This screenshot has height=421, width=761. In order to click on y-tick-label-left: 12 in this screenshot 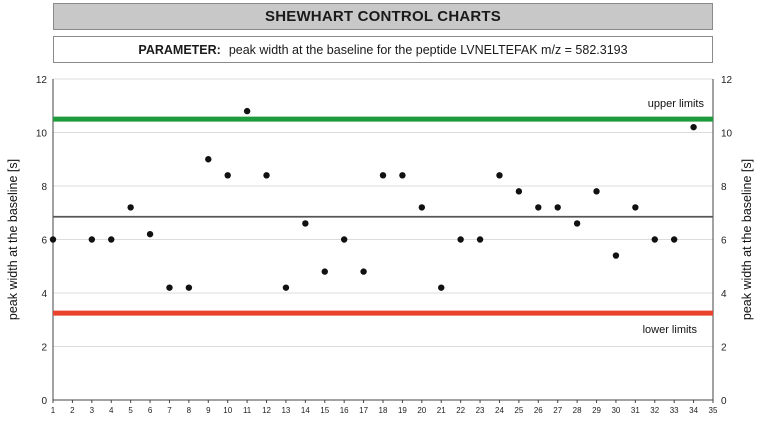, I will do `click(42, 80)`.